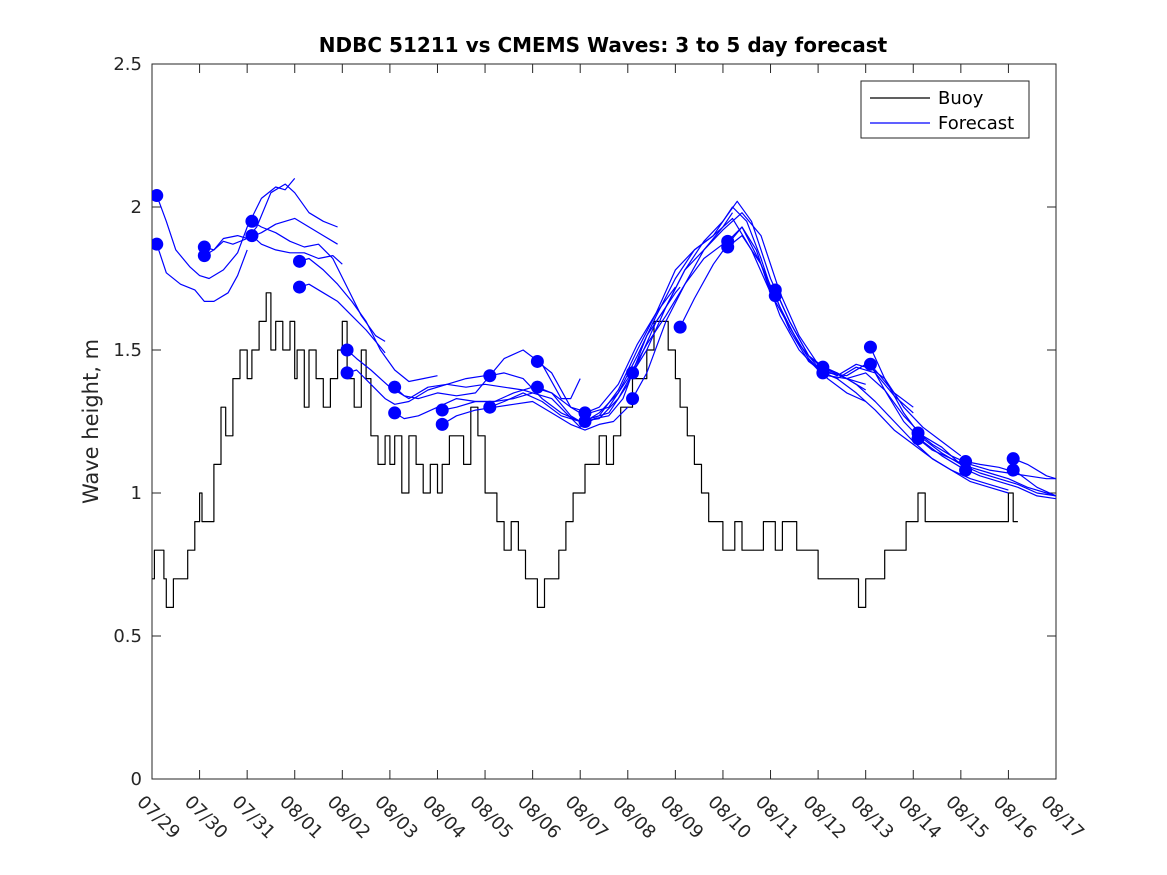  What do you see at coordinates (136, 207) in the screenshot?
I see `y-tick-label: 2` at bounding box center [136, 207].